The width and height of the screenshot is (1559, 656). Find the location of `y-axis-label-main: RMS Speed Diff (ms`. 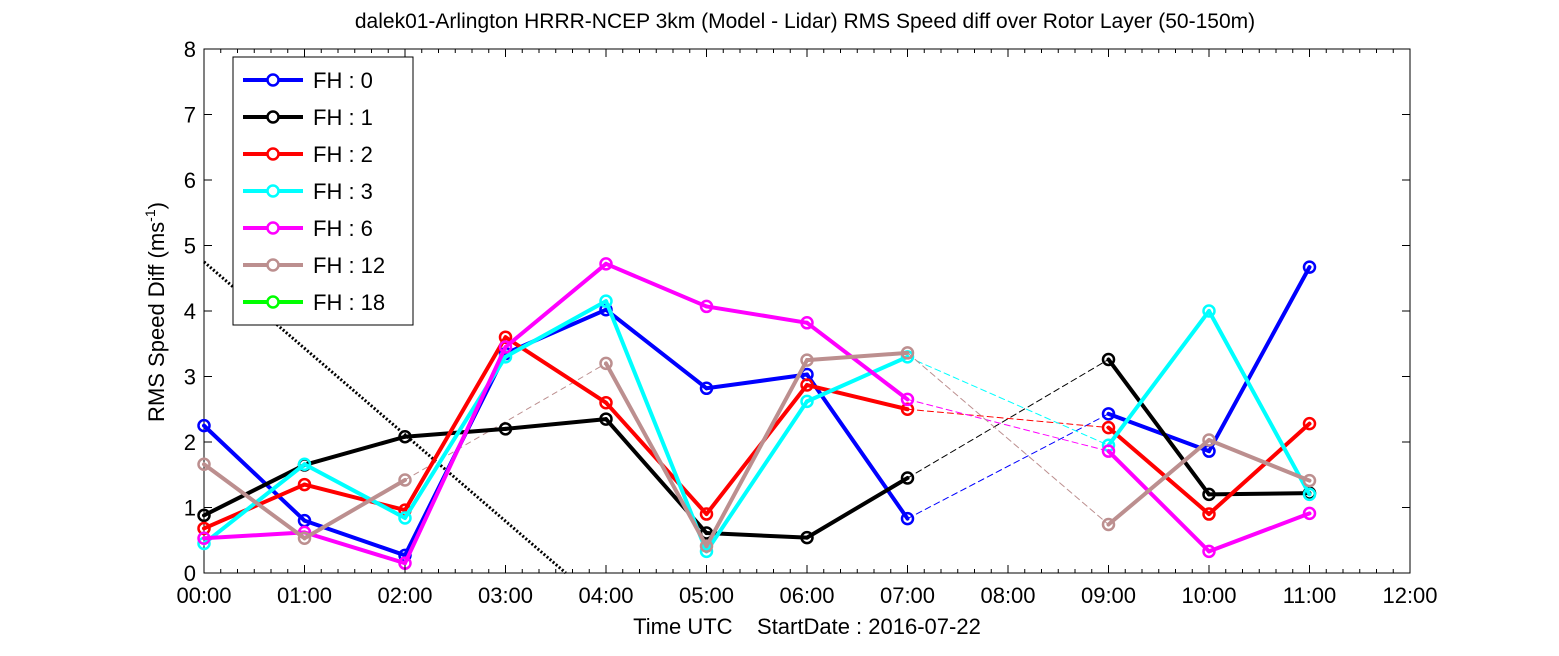

y-axis-label-main: RMS Speed Diff (ms is located at coordinates (156, 322).